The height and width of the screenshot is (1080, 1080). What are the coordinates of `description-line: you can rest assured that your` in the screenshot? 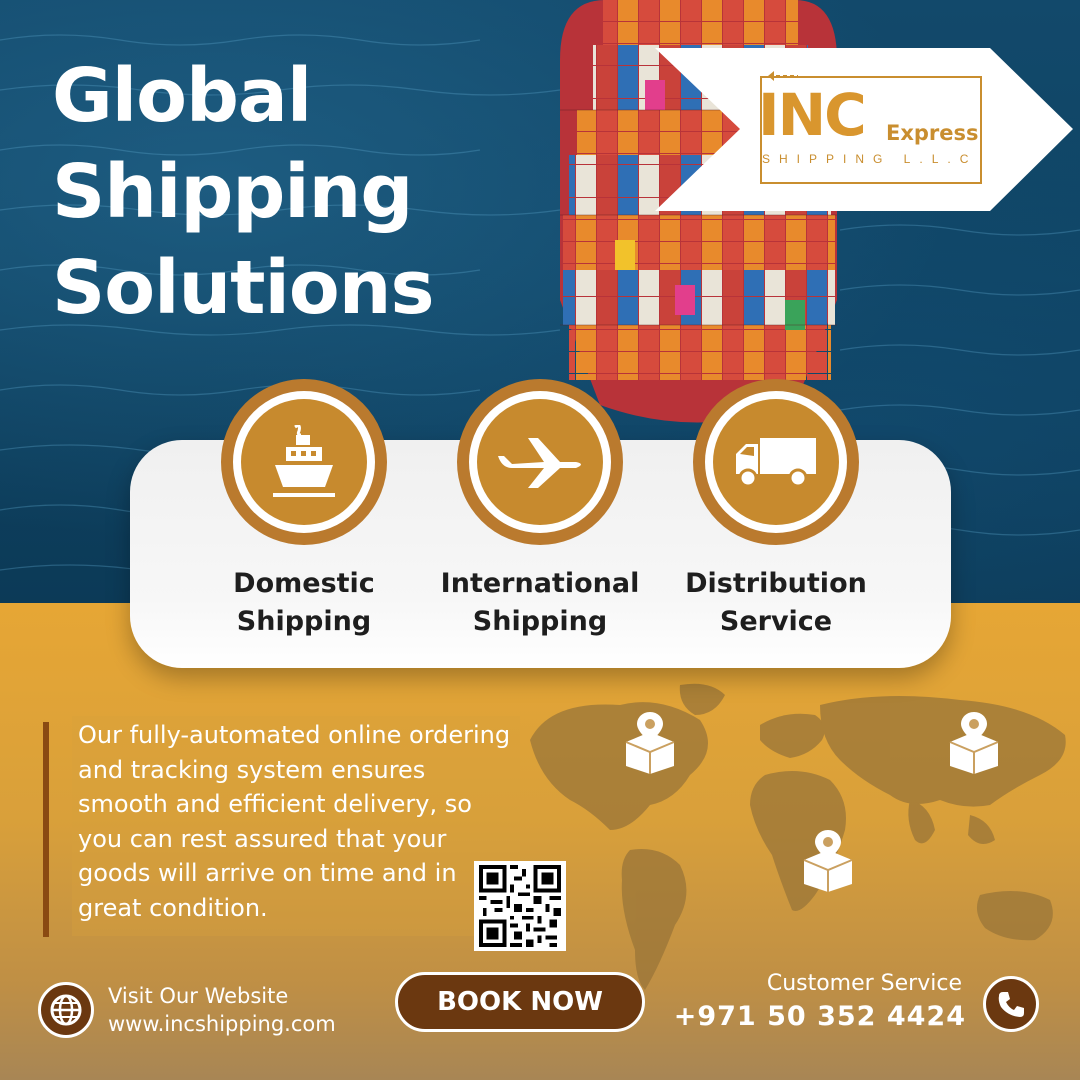 It's located at (262, 838).